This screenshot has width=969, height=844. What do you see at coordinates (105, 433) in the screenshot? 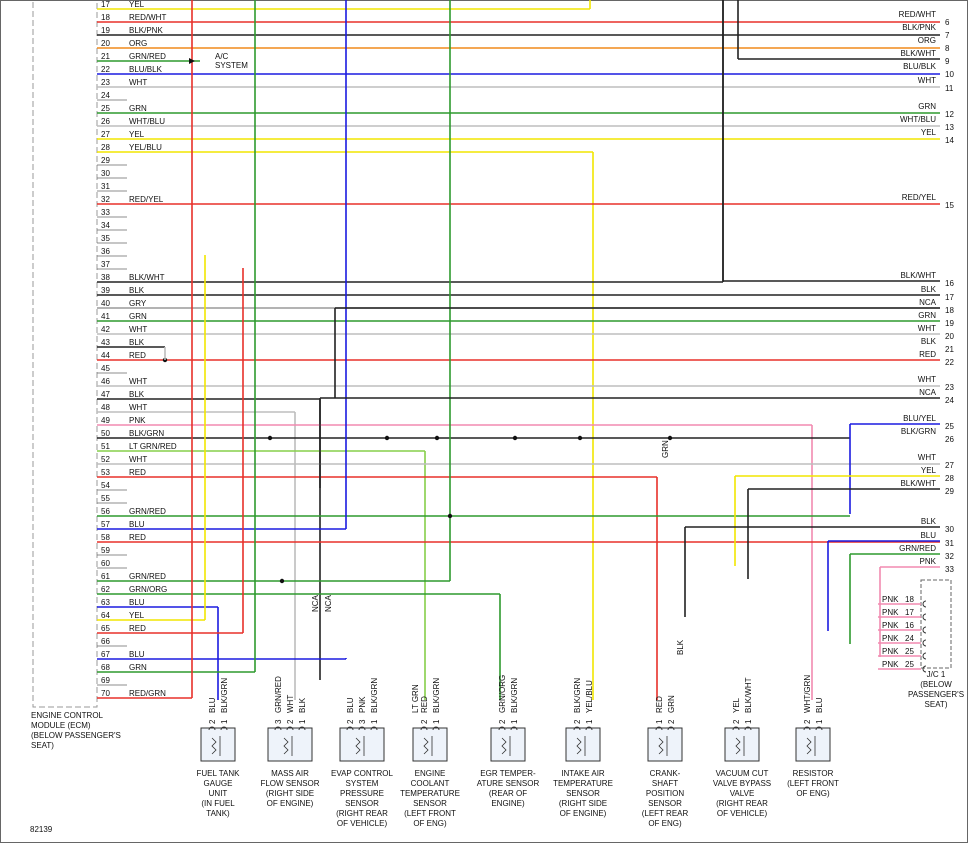
I see `pin-number: 50` at bounding box center [105, 433].